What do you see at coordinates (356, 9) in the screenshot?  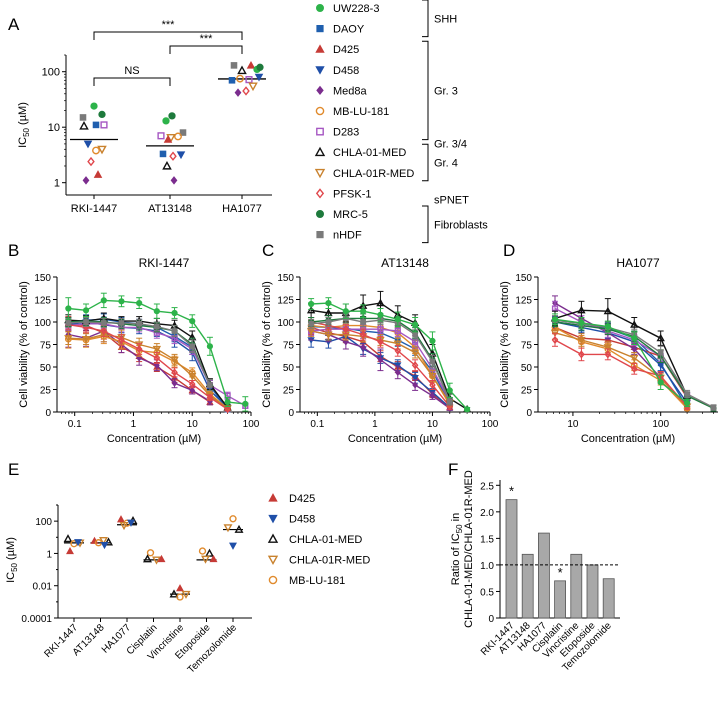 I see `legend-entry-uw228-3: UW228-3` at bounding box center [356, 9].